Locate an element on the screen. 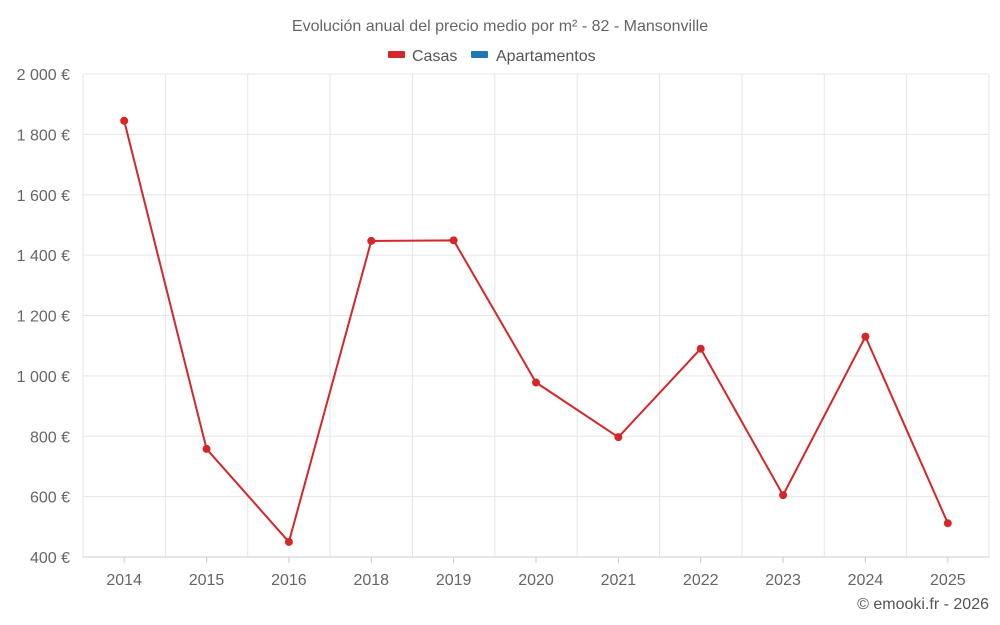 The width and height of the screenshot is (1000, 625). data-point-casas-2024 is located at coordinates (865, 336).